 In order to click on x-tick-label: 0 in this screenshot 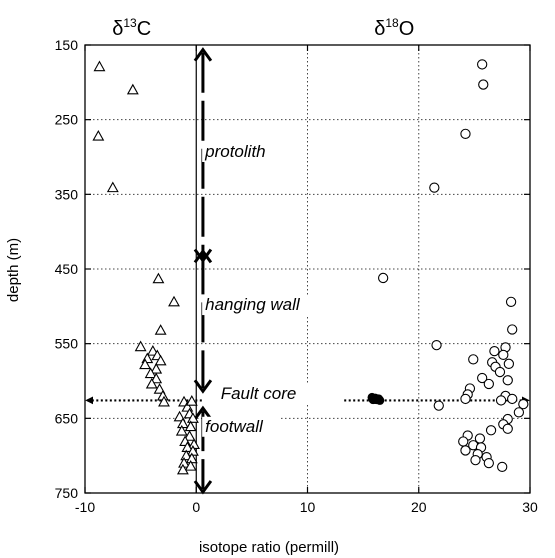, I will do `click(196, 507)`.